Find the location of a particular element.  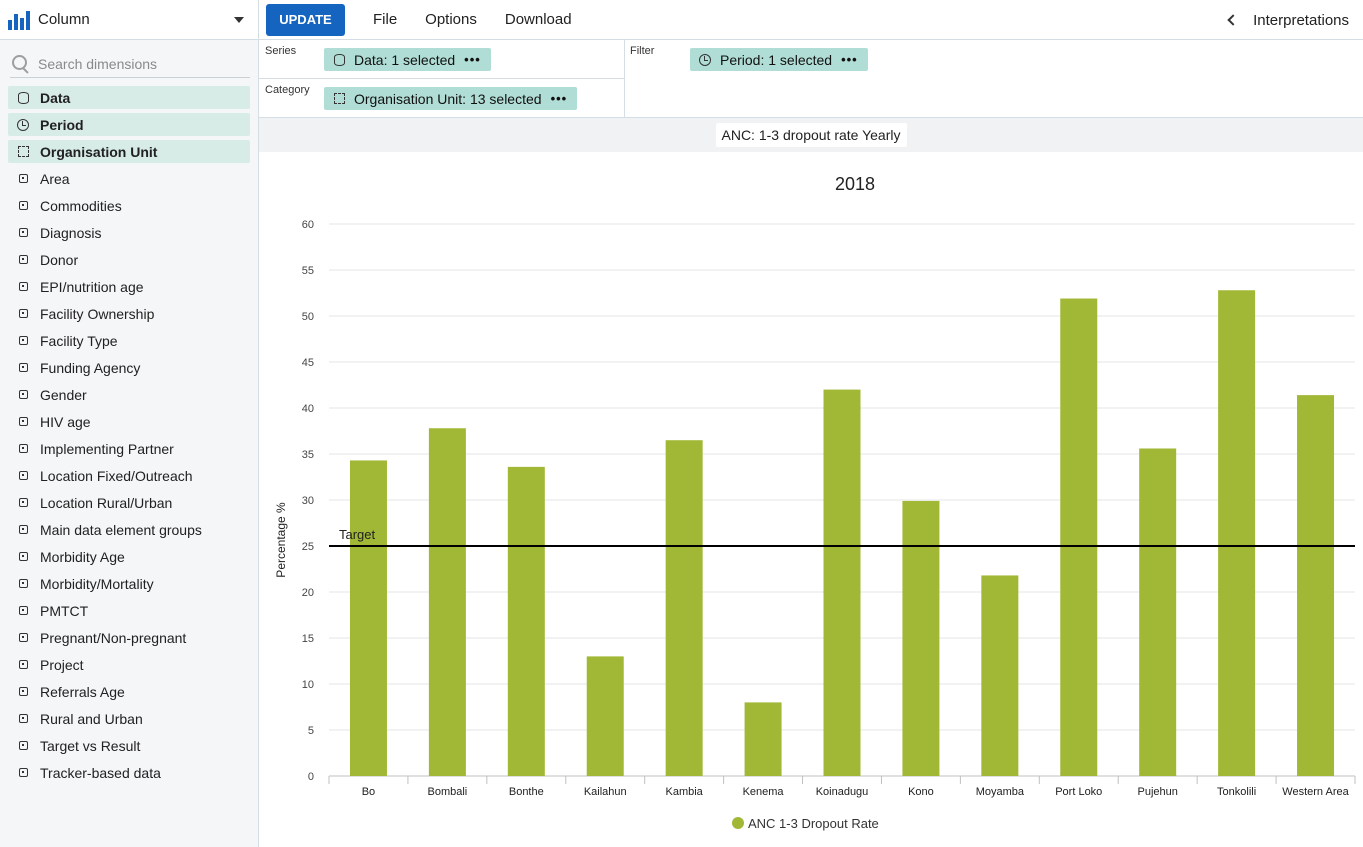

dimension-item: EPI/nutrition age is located at coordinates (129, 286).